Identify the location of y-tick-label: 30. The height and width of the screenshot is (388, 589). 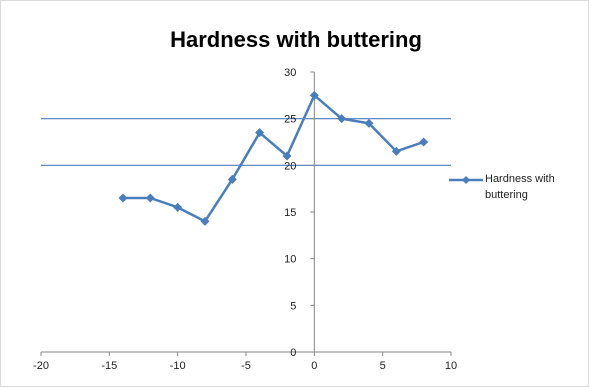
(290, 73).